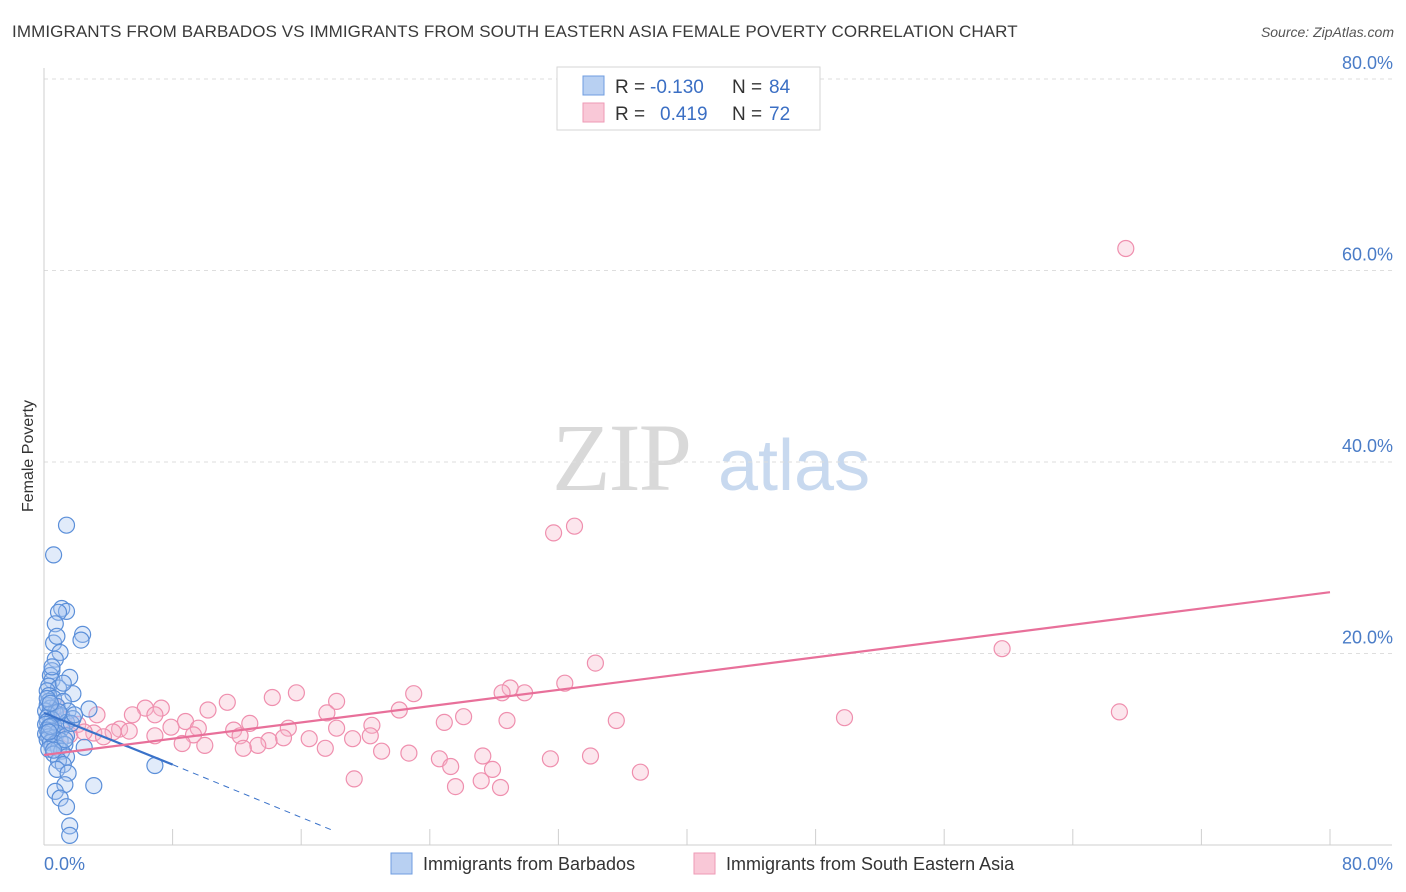  Describe the element at coordinates (253, 798) in the screenshot. I see `trend-line-barbados-extrapolated` at that location.